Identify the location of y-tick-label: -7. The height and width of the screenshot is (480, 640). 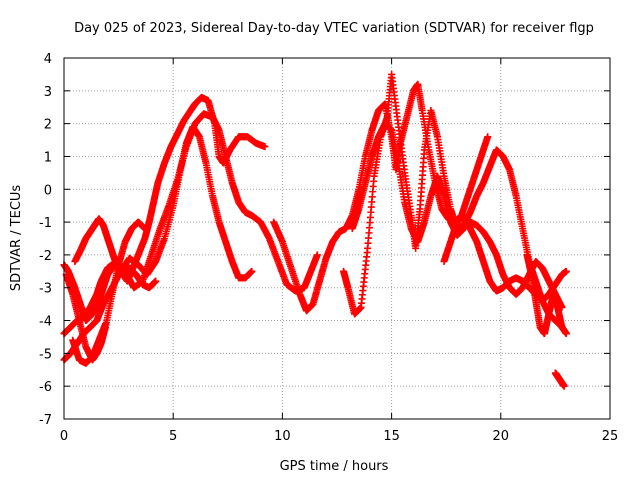
(45, 420).